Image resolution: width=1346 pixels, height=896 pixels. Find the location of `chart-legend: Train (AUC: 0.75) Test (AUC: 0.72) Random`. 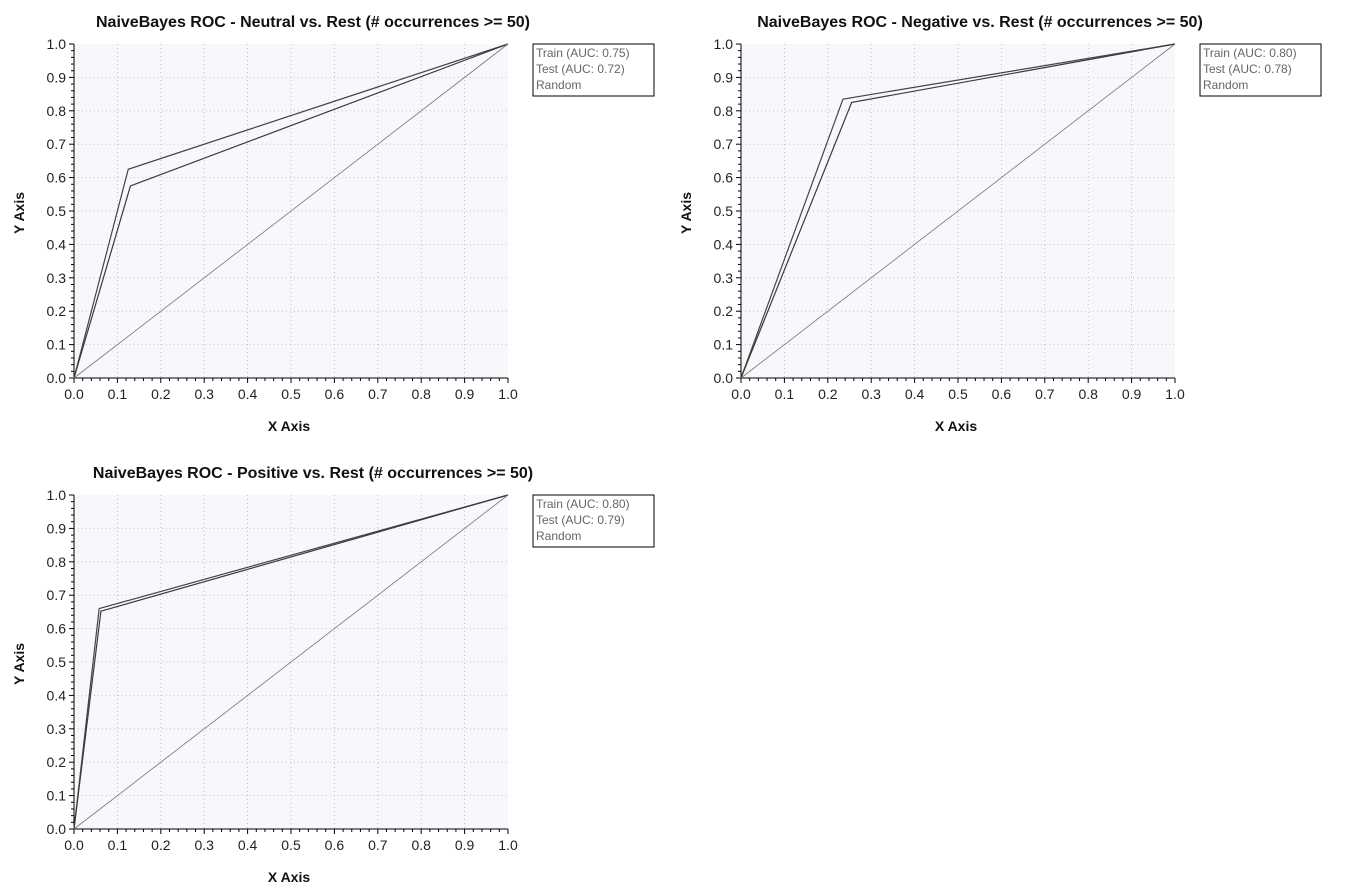

chart-legend: Train (AUC: 0.75) Test (AUC: 0.72) Random is located at coordinates (593, 70).